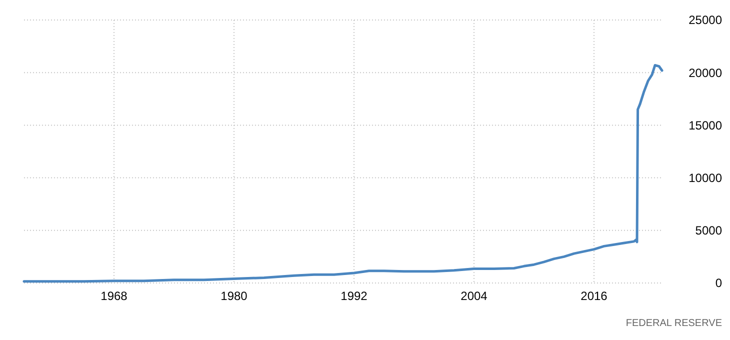 This screenshot has width=730, height=340. Describe the element at coordinates (594, 296) in the screenshot. I see `x-tick-label: 2016` at that location.